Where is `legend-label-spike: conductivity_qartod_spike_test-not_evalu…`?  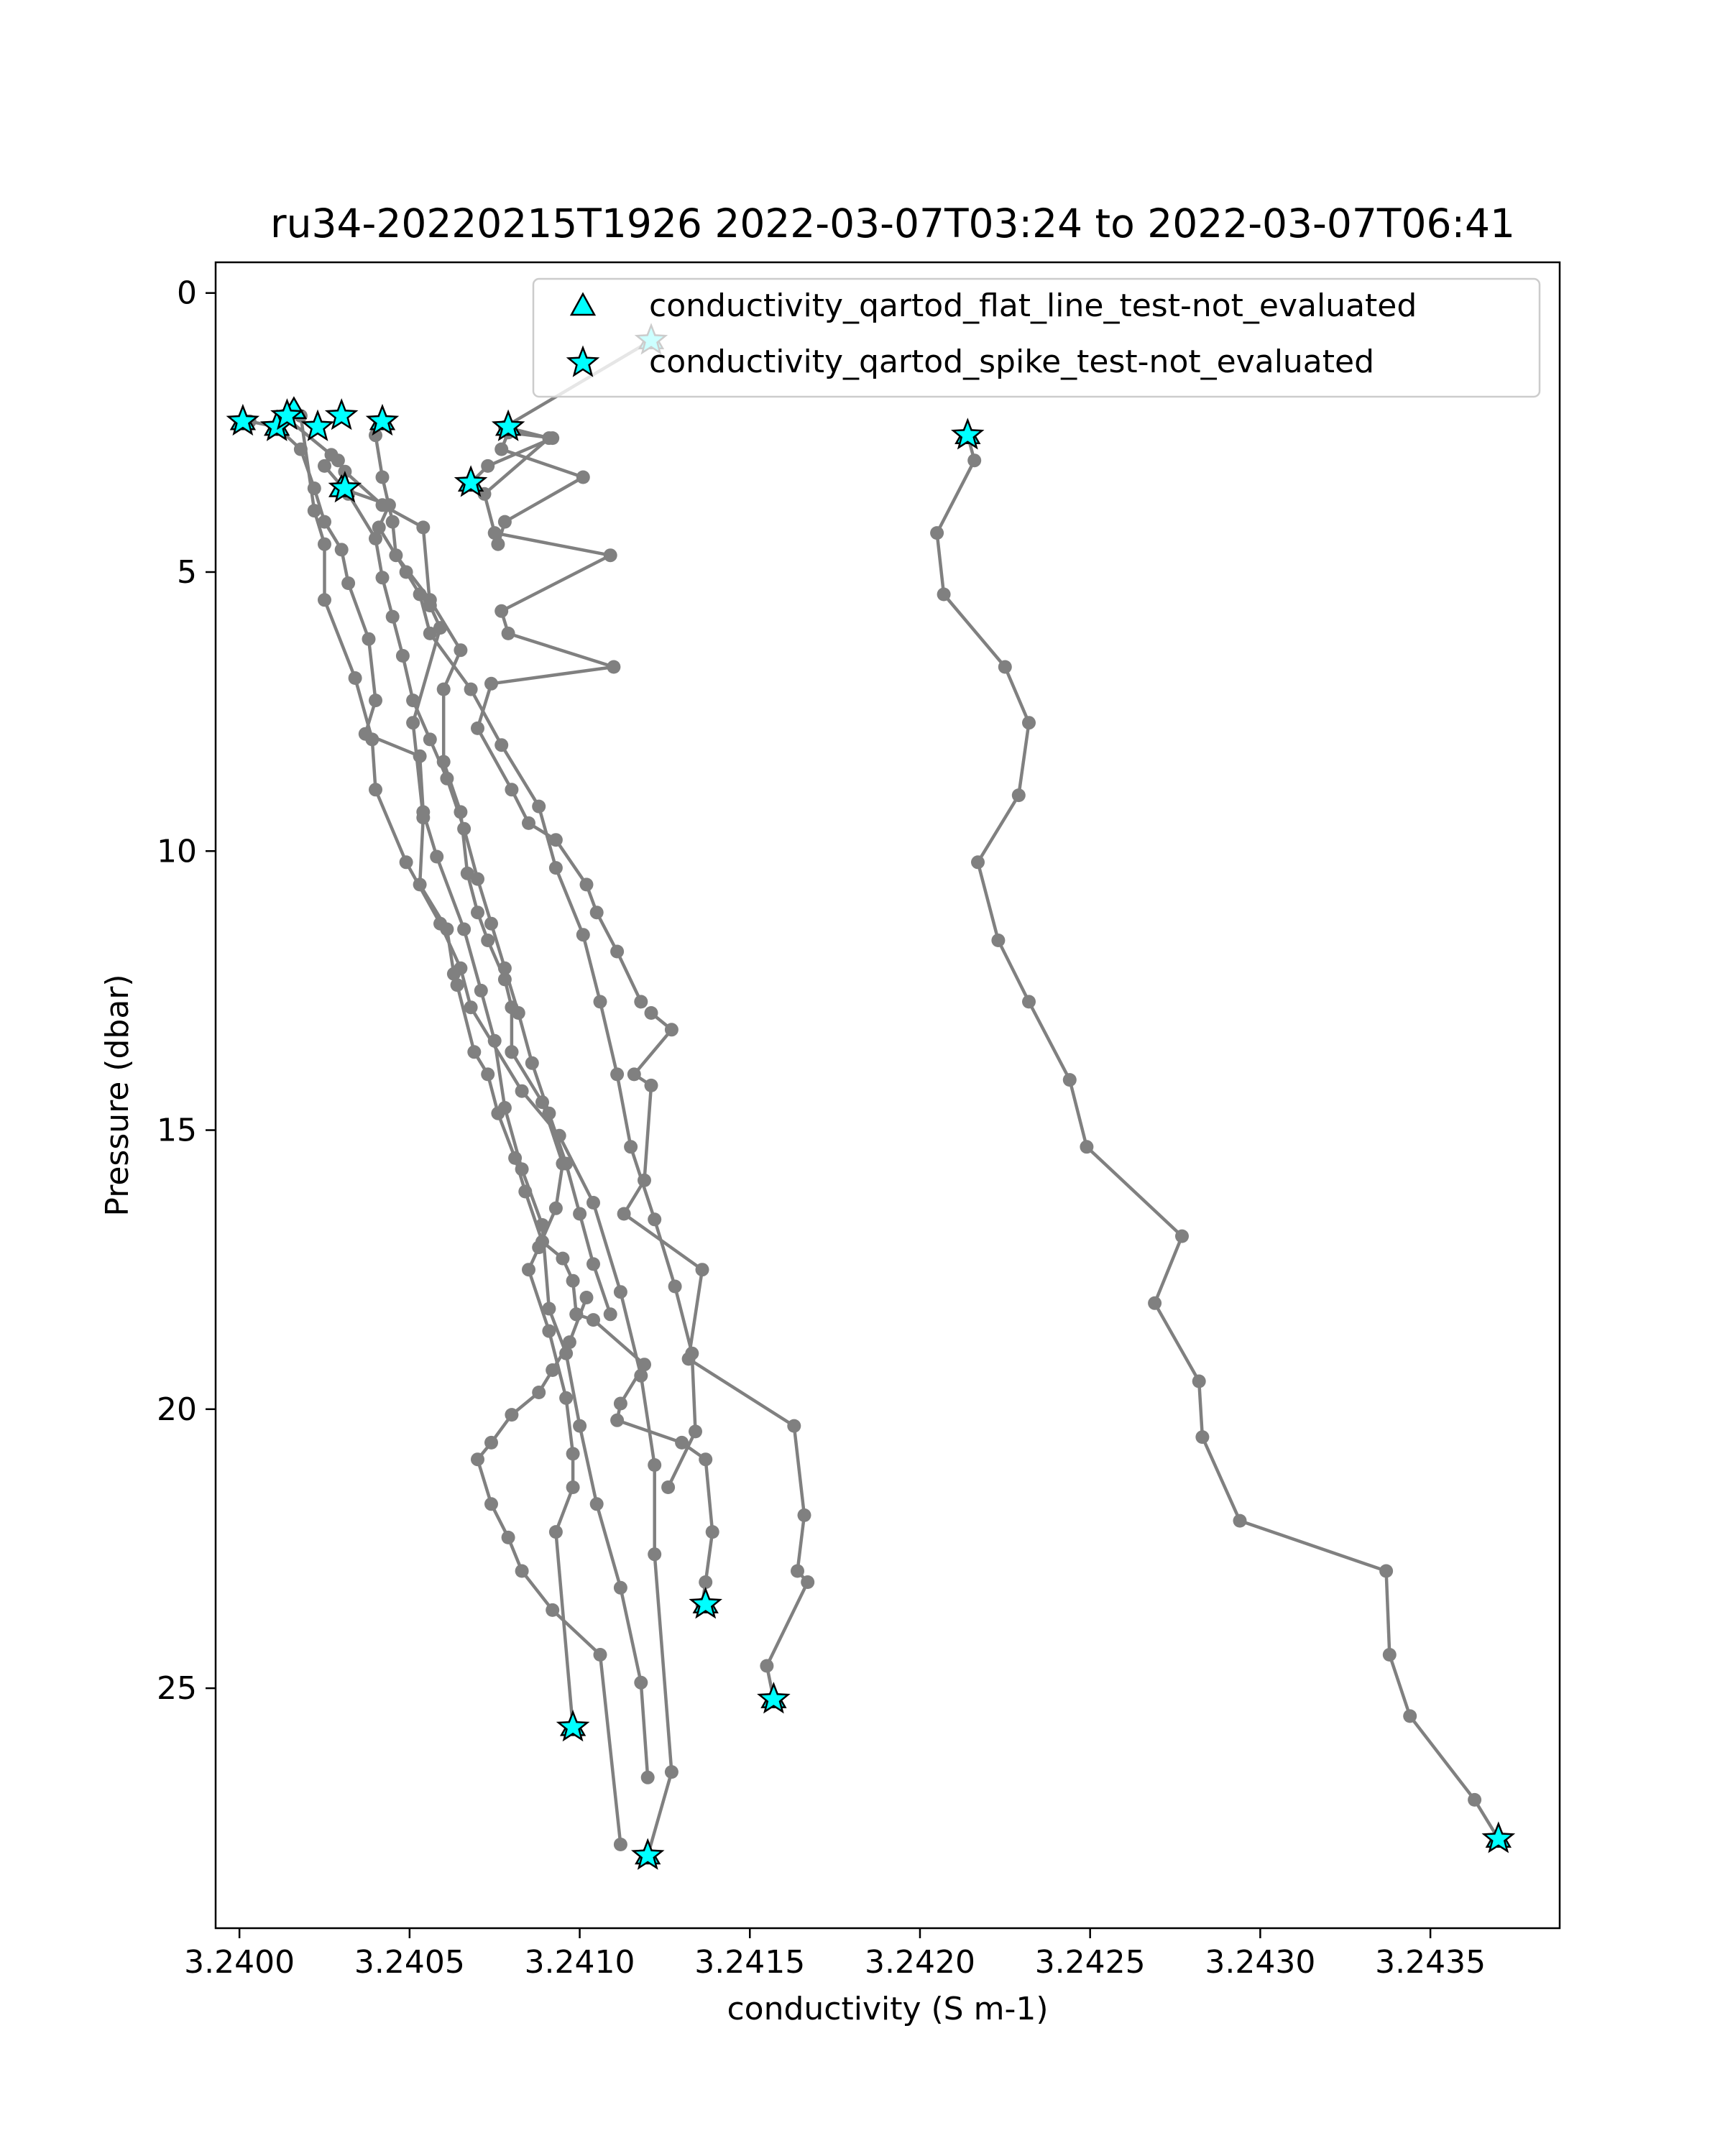 legend-label-spike: conductivity_qartod_spike_test-not_evalu… is located at coordinates (1011, 362).